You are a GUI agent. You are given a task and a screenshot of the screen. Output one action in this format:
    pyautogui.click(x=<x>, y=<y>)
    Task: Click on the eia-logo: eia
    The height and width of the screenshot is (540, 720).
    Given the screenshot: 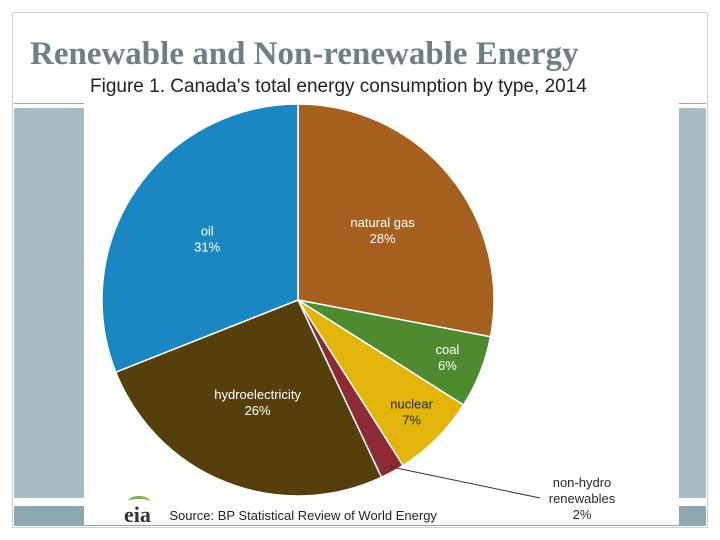 What is the action you would take?
    pyautogui.click(x=137, y=512)
    